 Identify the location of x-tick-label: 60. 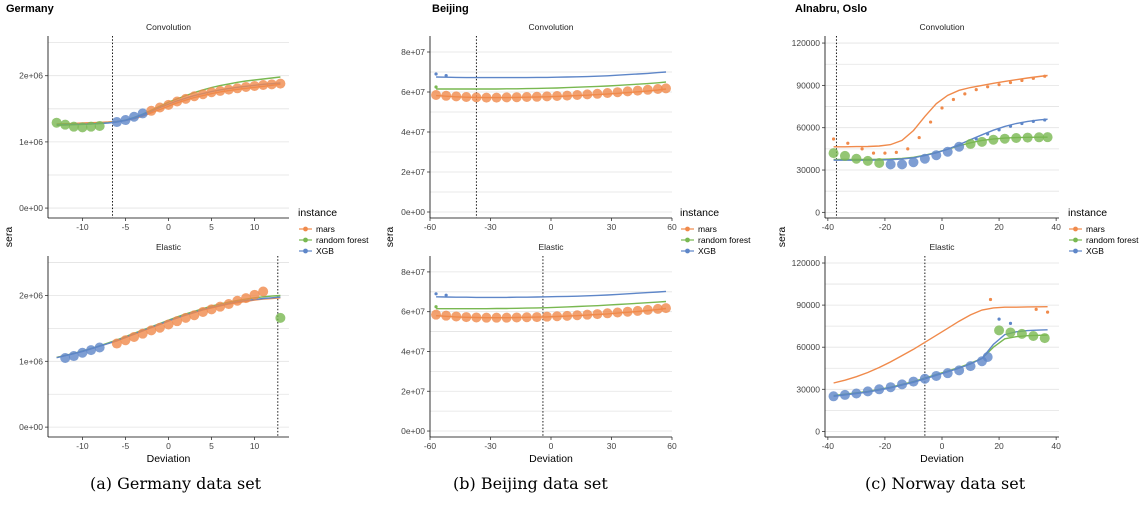
(672, 446).